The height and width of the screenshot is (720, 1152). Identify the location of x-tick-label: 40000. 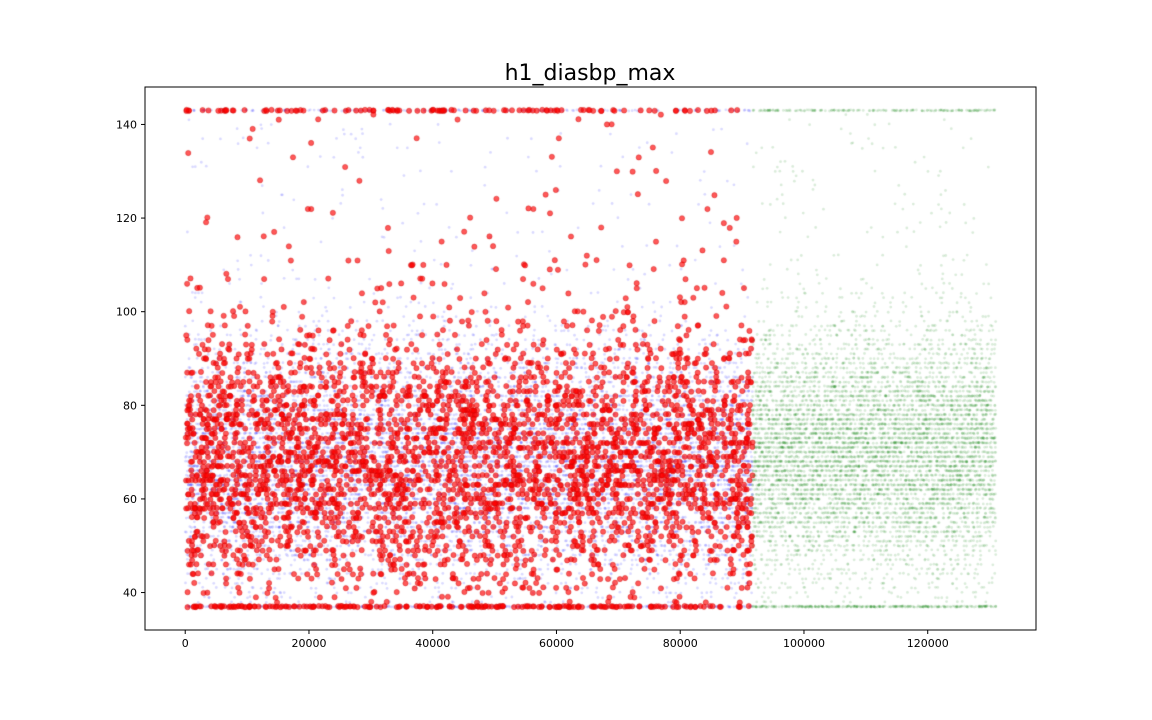
(432, 643).